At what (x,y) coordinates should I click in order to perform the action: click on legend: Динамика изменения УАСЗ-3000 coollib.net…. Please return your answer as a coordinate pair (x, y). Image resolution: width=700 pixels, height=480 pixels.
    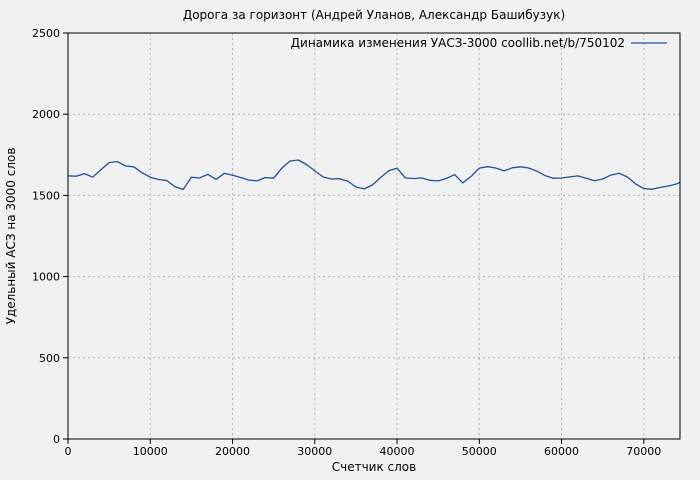
    Looking at the image, I should click on (479, 43).